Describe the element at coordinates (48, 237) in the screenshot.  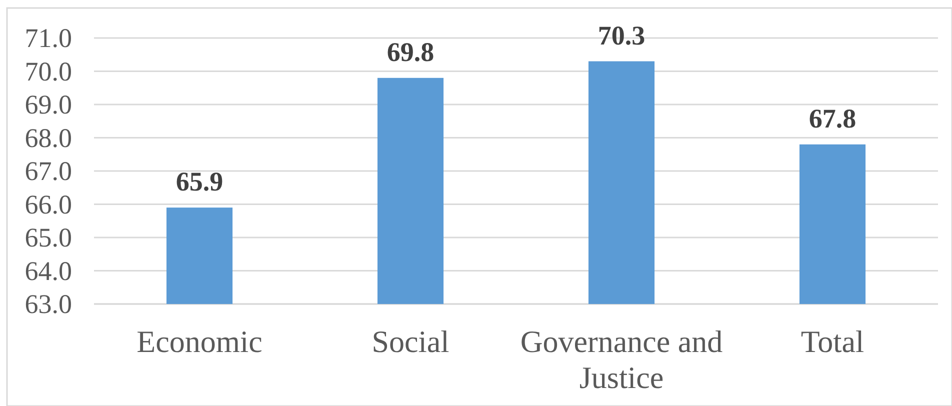
I see `y-tick-label: 65.0` at that location.